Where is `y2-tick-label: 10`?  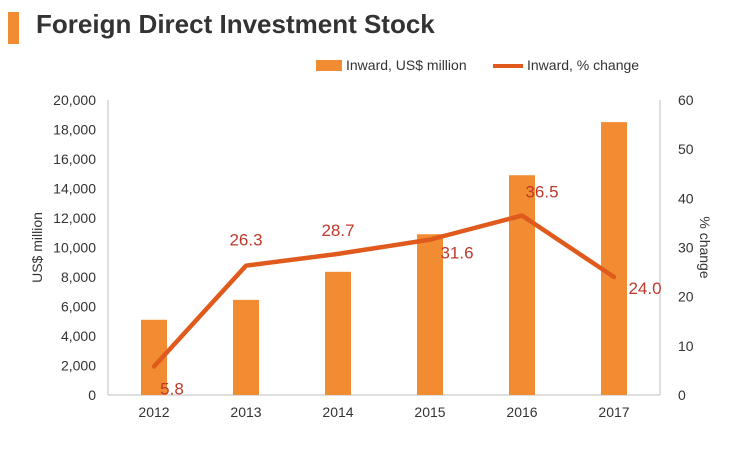 y2-tick-label: 10 is located at coordinates (686, 346).